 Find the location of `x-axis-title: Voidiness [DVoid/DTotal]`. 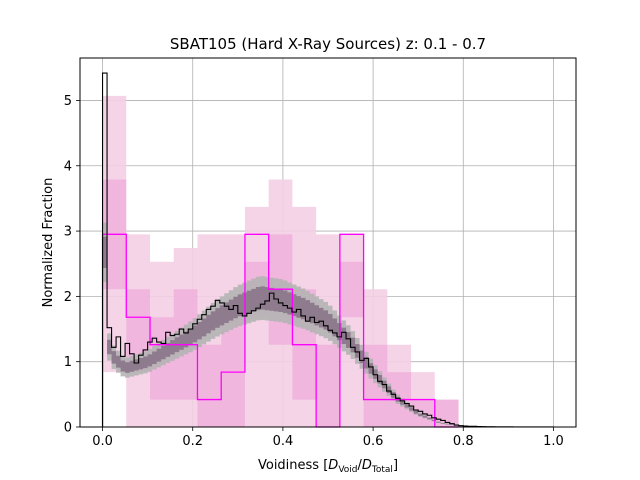

x-axis-title: Voidiness [DVoid/DTotal] is located at coordinates (328, 466).